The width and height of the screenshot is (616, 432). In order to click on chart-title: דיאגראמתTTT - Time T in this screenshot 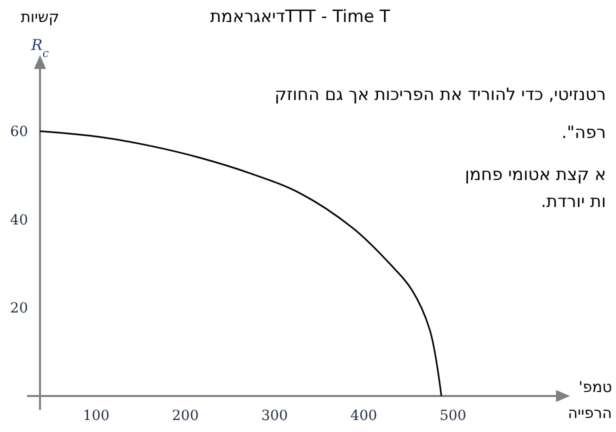, I will do `click(300, 17)`.